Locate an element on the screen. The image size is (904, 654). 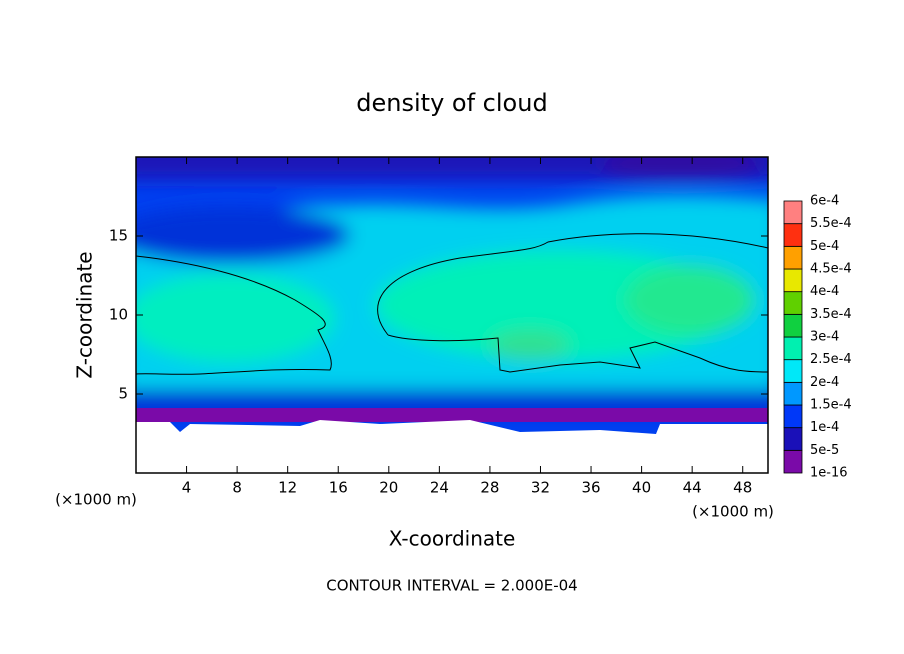
colorbar-label: 2.5e-4 is located at coordinates (831, 359).